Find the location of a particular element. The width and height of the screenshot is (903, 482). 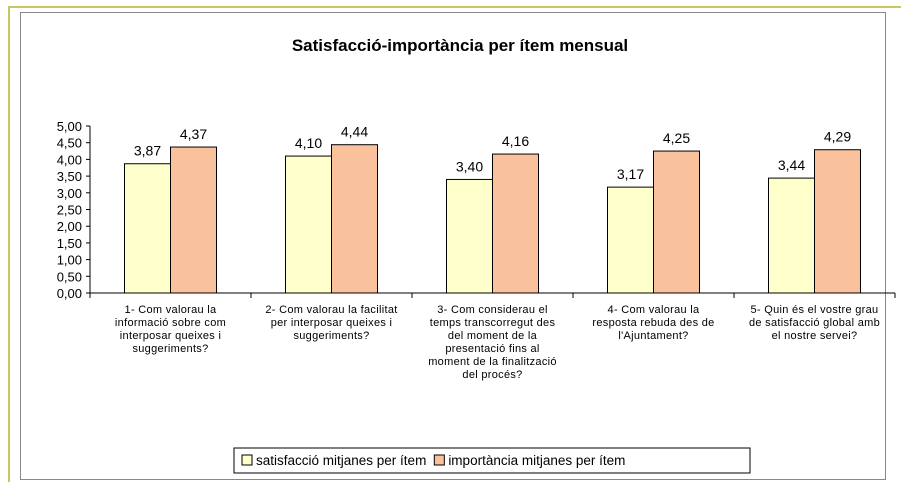

data-label: 4,37 is located at coordinates (193, 134).